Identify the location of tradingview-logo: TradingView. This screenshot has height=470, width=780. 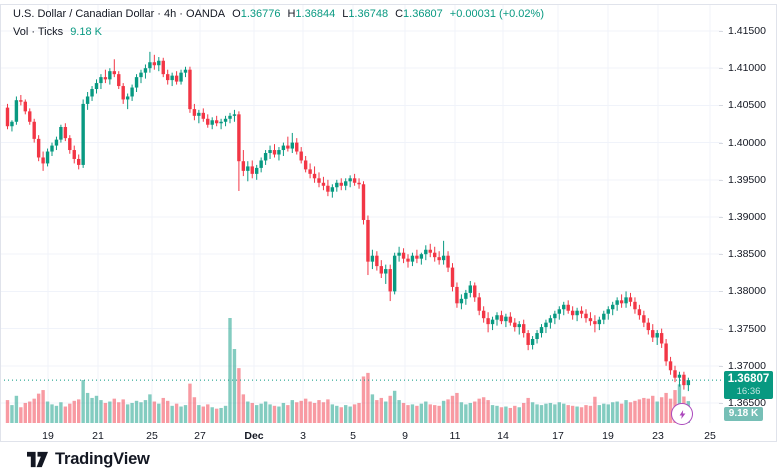
(88, 459).